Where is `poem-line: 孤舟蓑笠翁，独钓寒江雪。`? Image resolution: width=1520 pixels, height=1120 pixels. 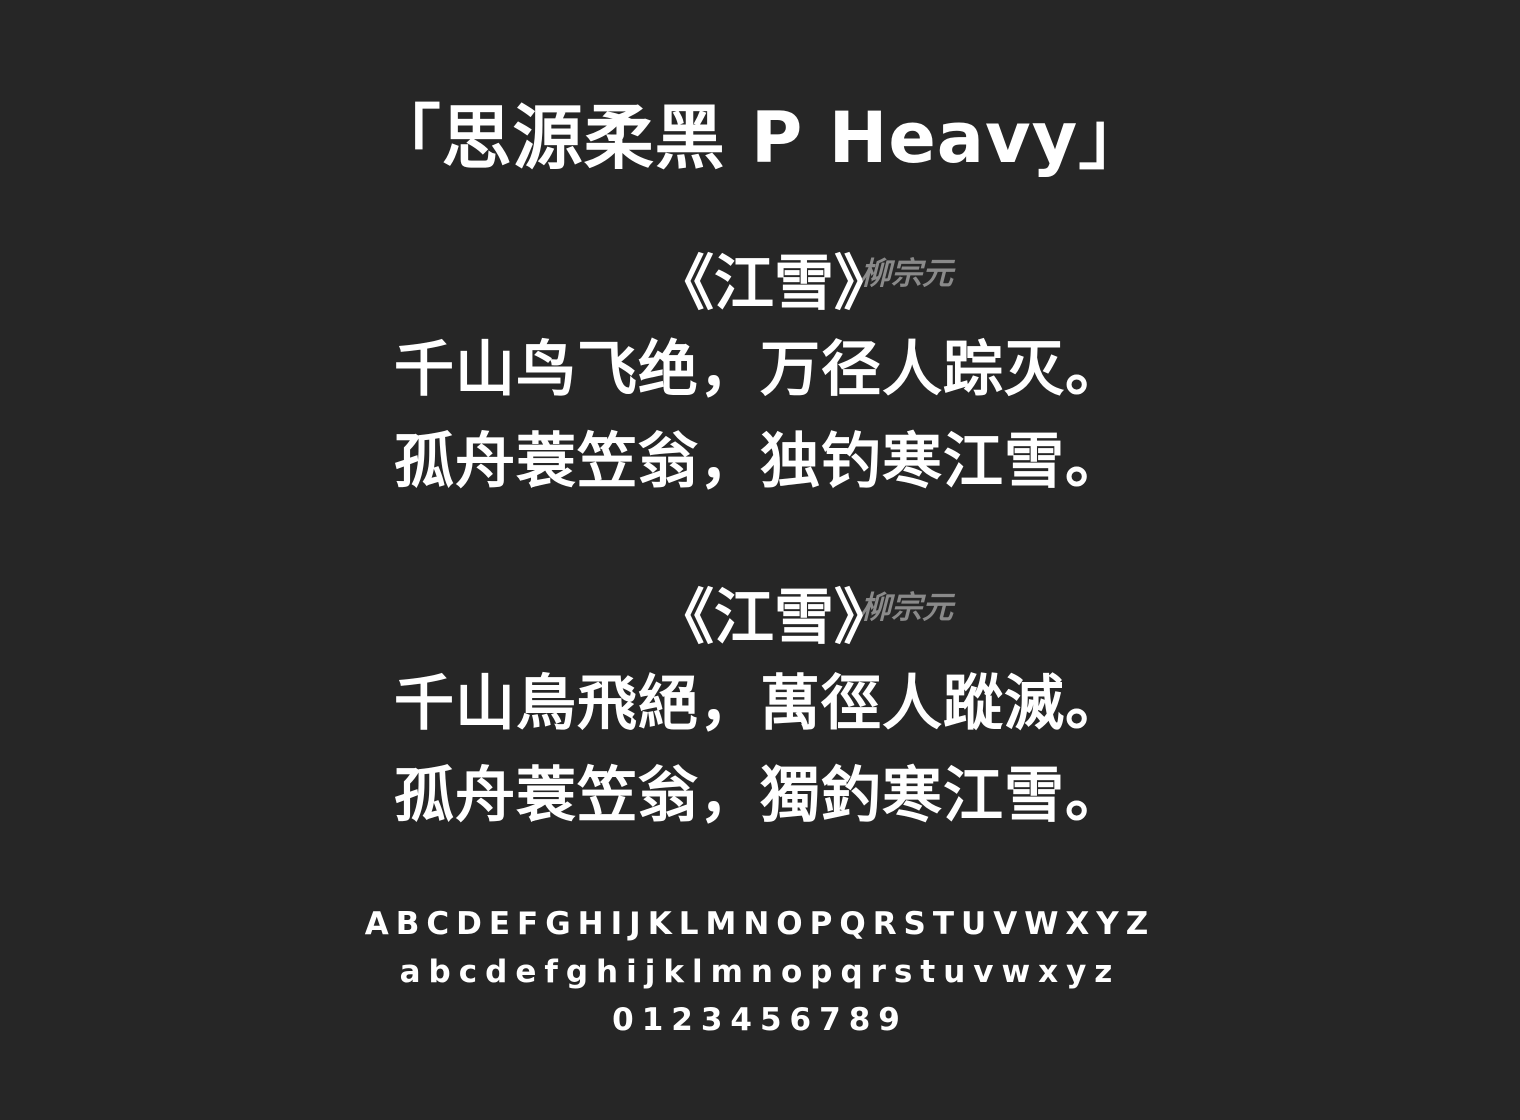
poem-line: 孤舟蓑笠翁，独钓寒江雪。 is located at coordinates (760, 462).